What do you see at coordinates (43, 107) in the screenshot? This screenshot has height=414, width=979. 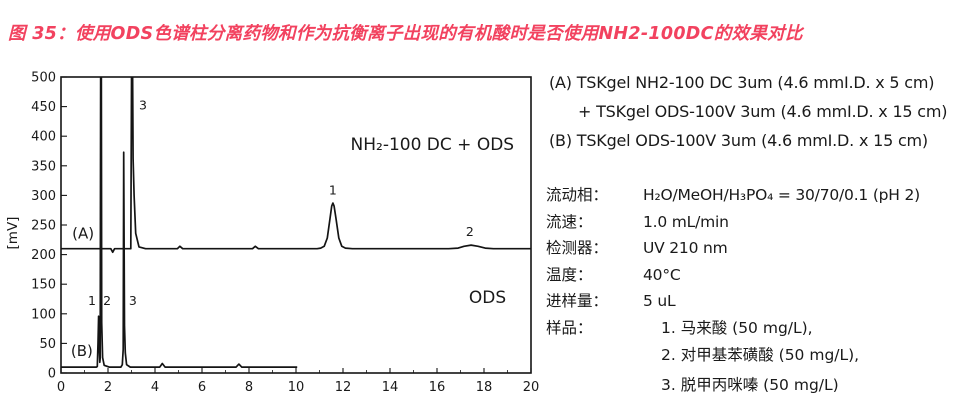 I see `y-axis-tick-label: 450` at bounding box center [43, 107].